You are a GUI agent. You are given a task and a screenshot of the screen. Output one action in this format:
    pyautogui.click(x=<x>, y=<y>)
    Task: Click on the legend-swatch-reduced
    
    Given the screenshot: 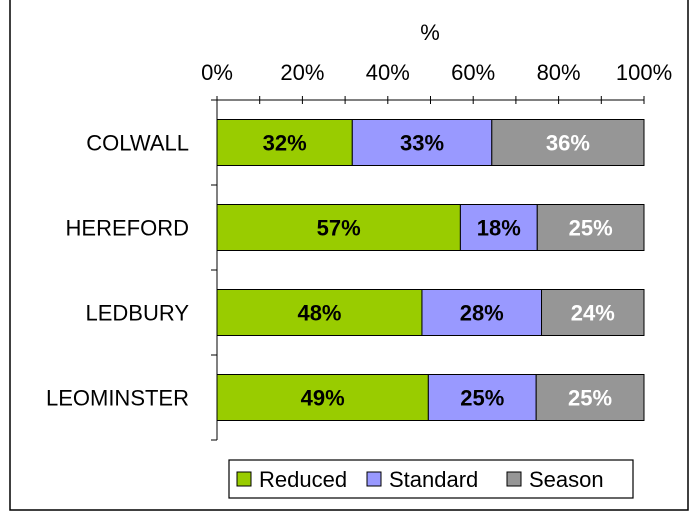 What is the action you would take?
    pyautogui.click(x=244, y=479)
    